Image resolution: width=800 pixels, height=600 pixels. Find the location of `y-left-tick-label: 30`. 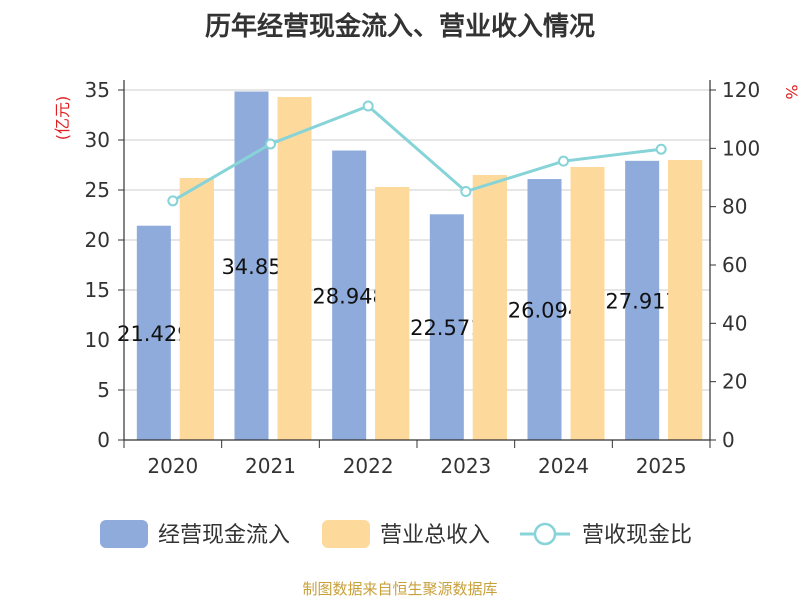

y-left-tick-label: 30 is located at coordinates (97, 140).